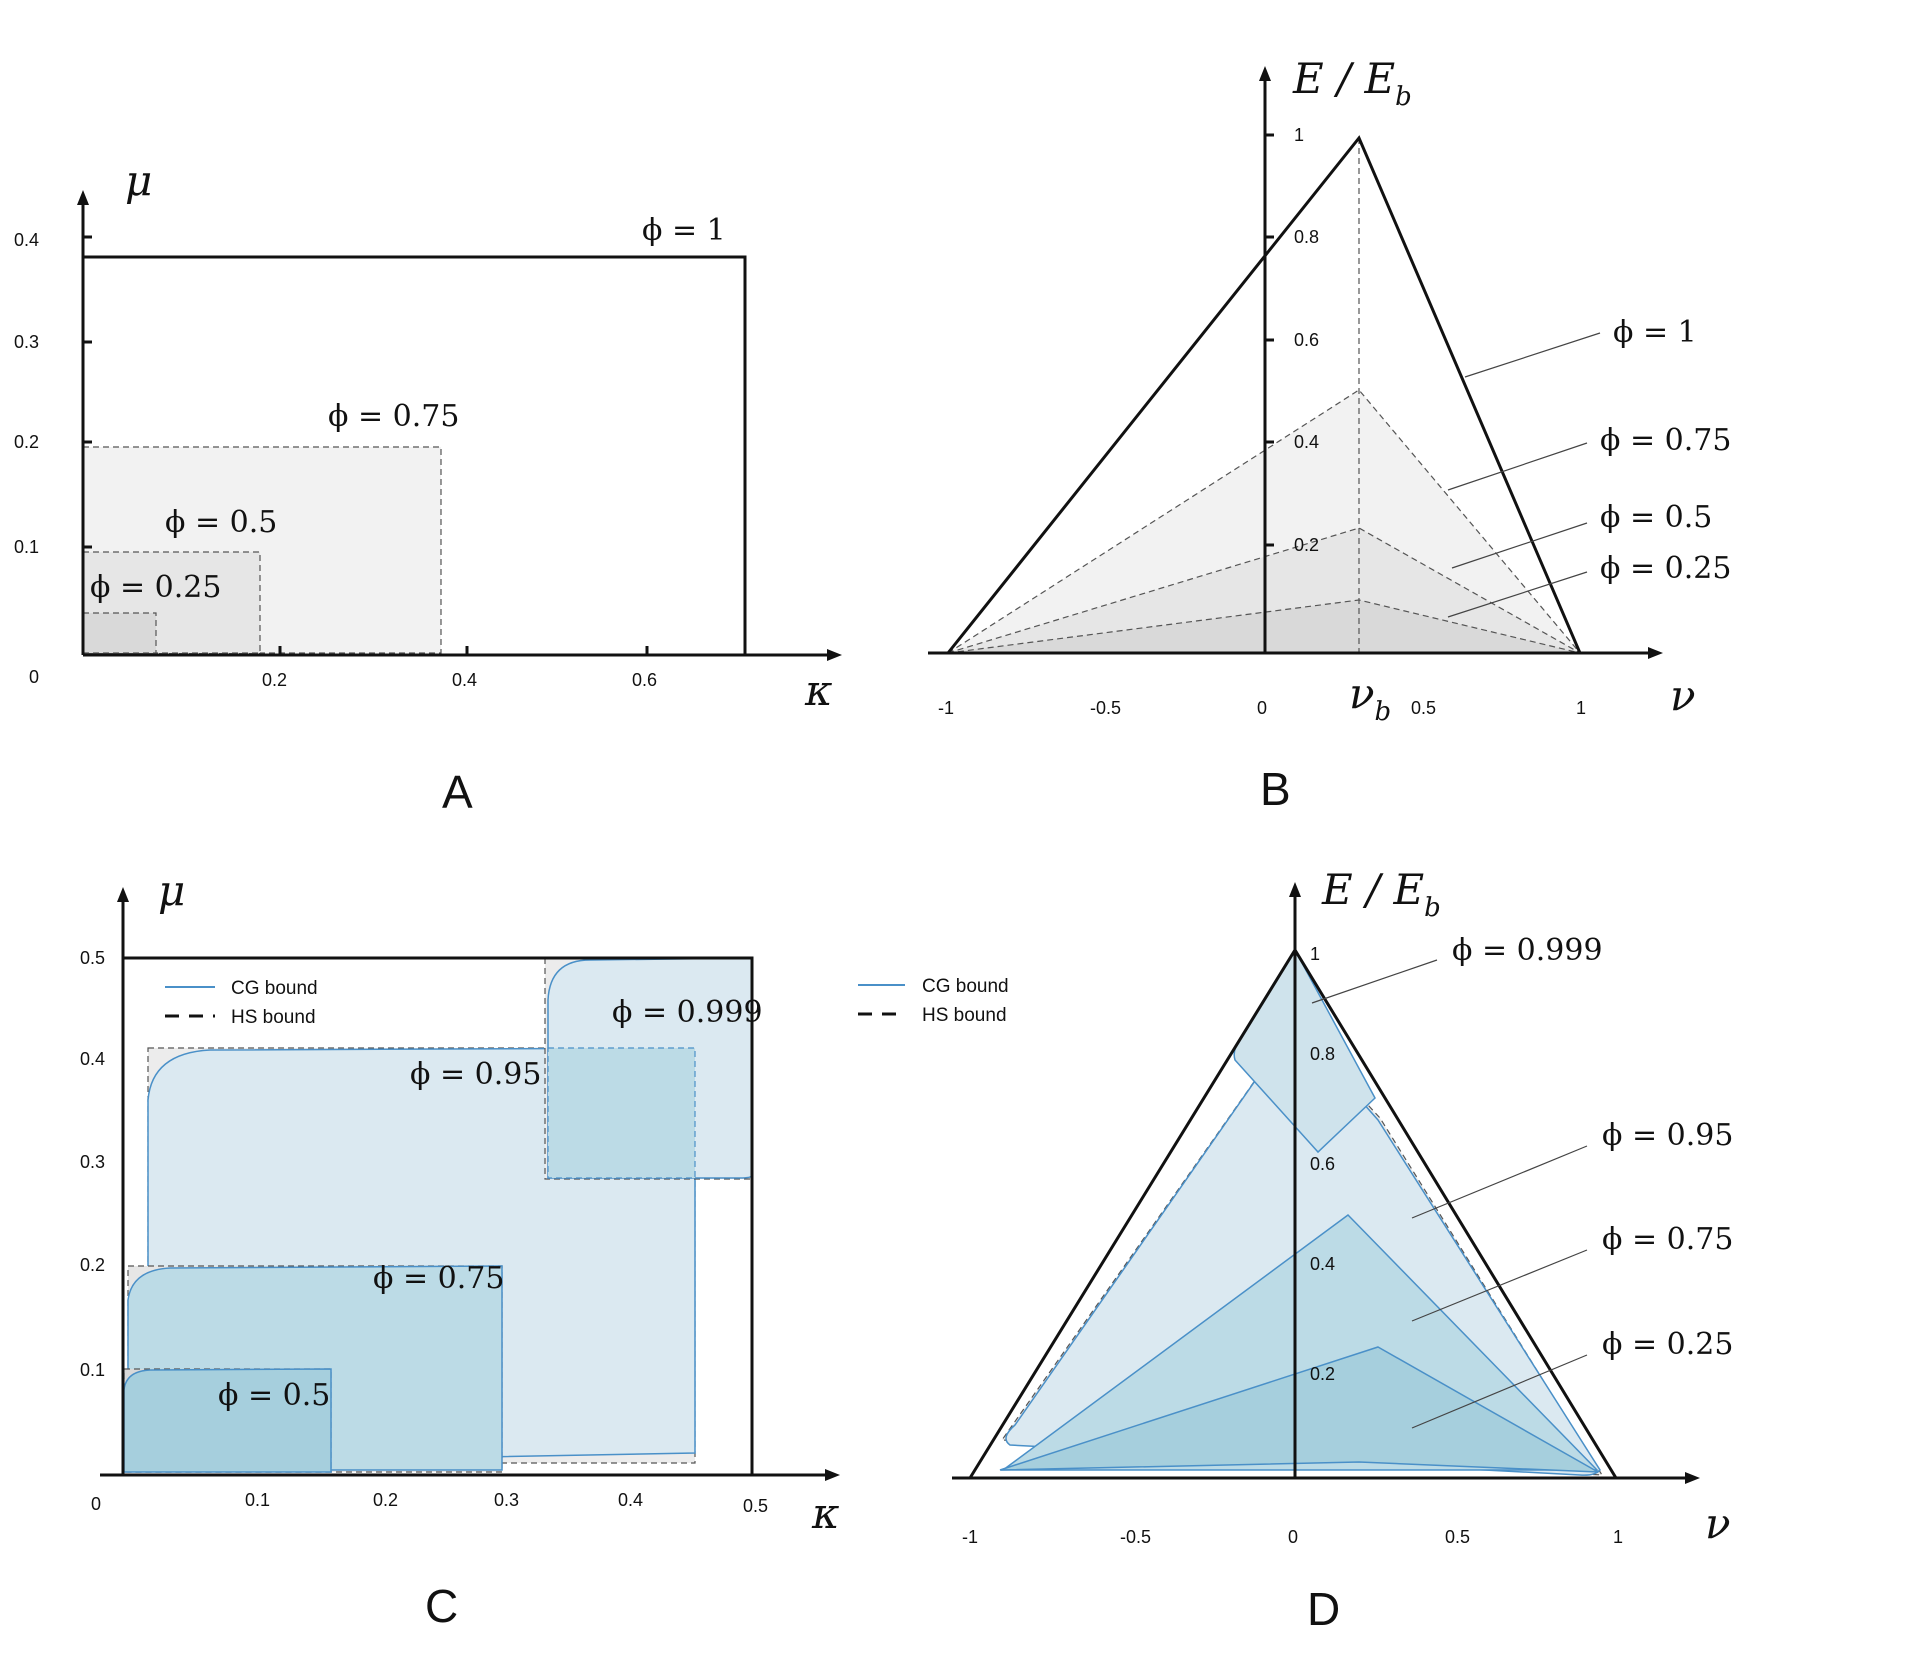 The height and width of the screenshot is (1666, 1920). What do you see at coordinates (1499, 1285) in the screenshot?
I see `d-leader-phi-0.75` at bounding box center [1499, 1285].